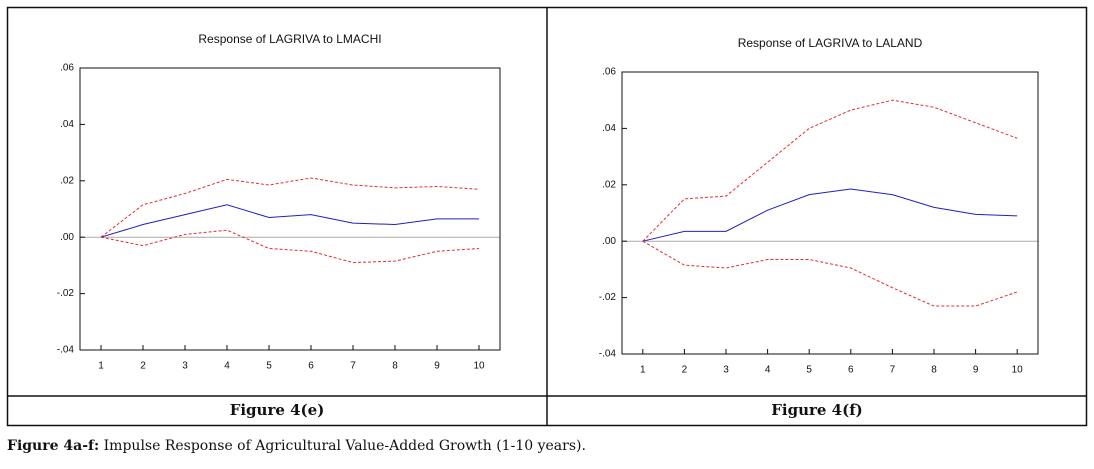 Image resolution: width=1094 pixels, height=469 pixels. Describe the element at coordinates (277, 410) in the screenshot. I see `panel-label: Figure 4(e)` at that location.